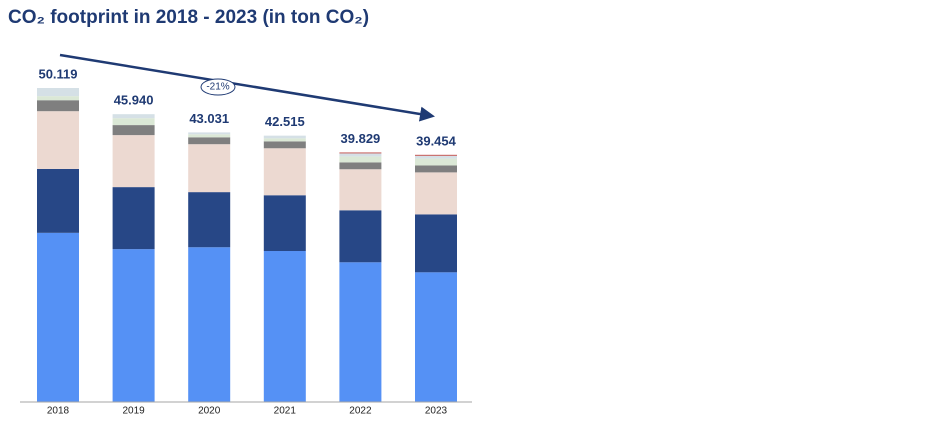 The width and height of the screenshot is (940, 424). What do you see at coordinates (57, 73) in the screenshot?
I see `total-label: 50.119` at bounding box center [57, 73].